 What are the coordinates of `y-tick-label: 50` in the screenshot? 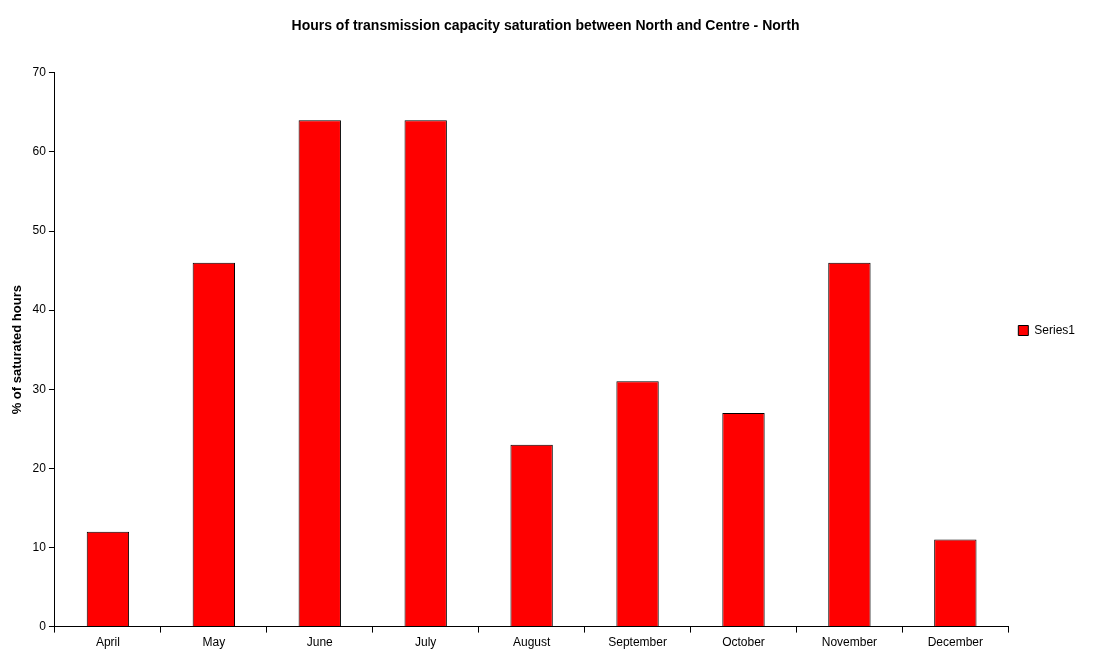 It's located at (39, 230).